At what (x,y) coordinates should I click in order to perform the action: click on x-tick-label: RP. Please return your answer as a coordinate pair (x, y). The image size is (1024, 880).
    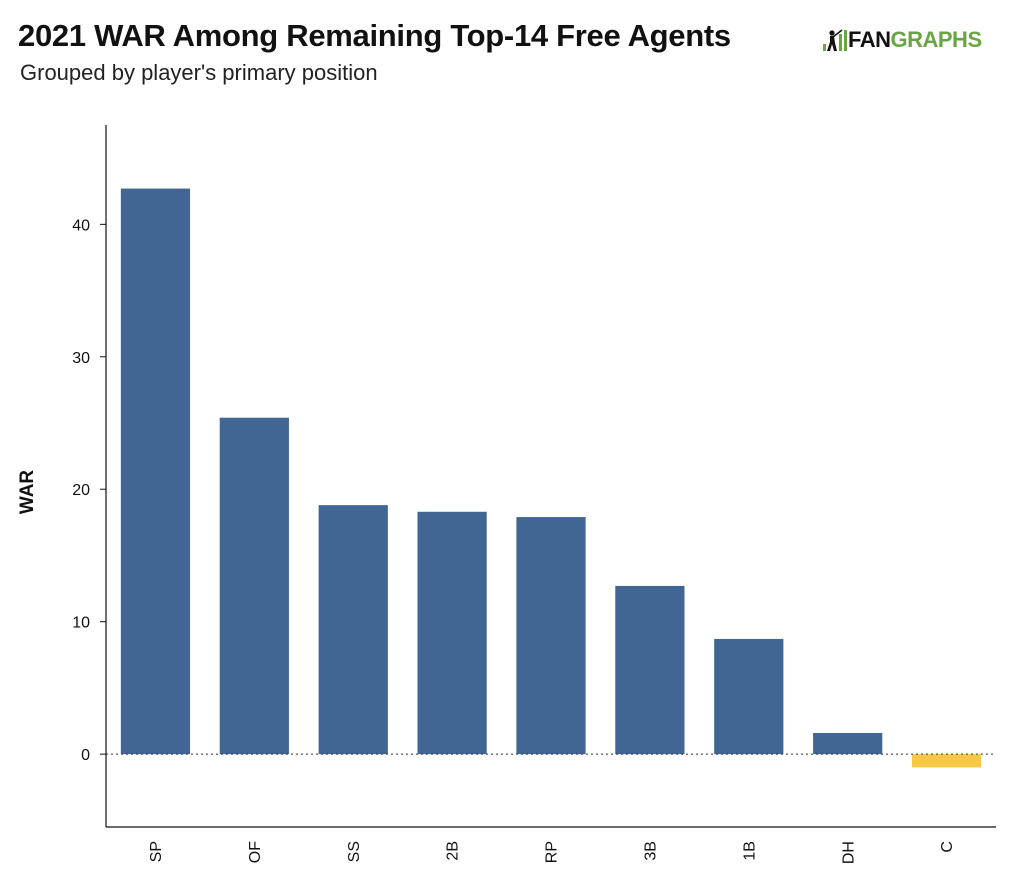
    Looking at the image, I should click on (552, 852).